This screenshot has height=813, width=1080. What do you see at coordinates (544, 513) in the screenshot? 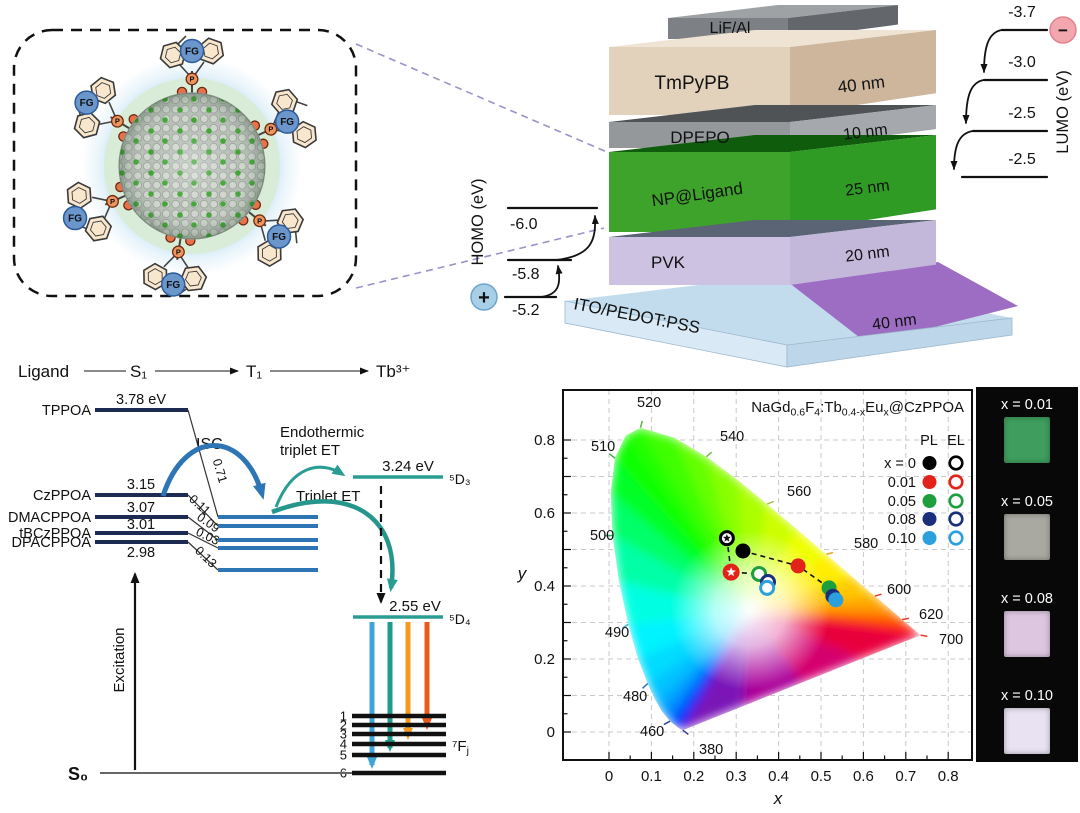
I see `y-tick-label: 0.6` at bounding box center [544, 513].